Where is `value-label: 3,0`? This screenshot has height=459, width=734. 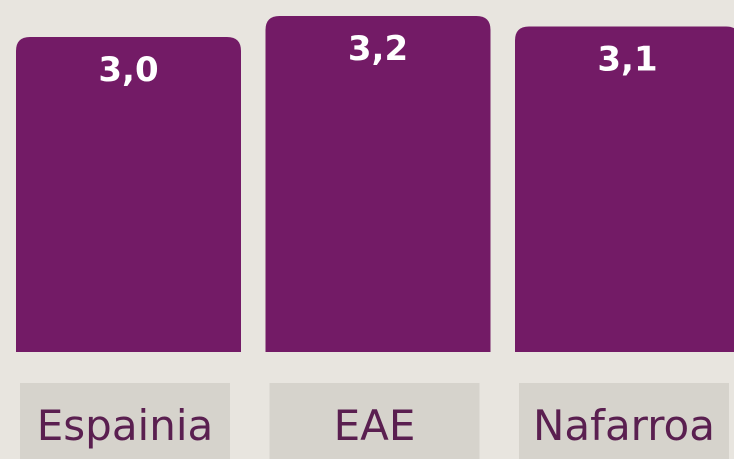 value-label: 3,0 is located at coordinates (128, 70).